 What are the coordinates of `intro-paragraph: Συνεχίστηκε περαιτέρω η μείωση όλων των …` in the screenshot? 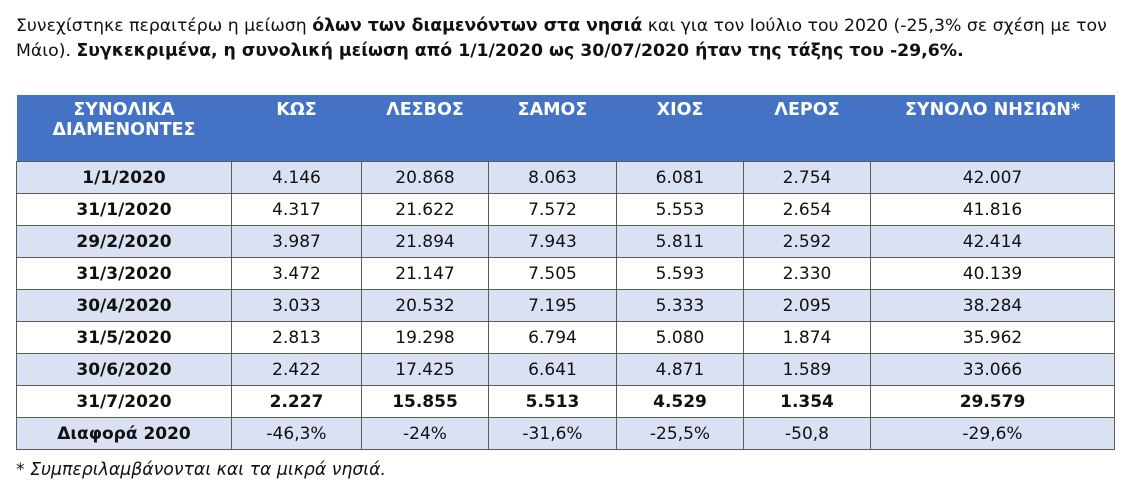 It's located at (570, 39).